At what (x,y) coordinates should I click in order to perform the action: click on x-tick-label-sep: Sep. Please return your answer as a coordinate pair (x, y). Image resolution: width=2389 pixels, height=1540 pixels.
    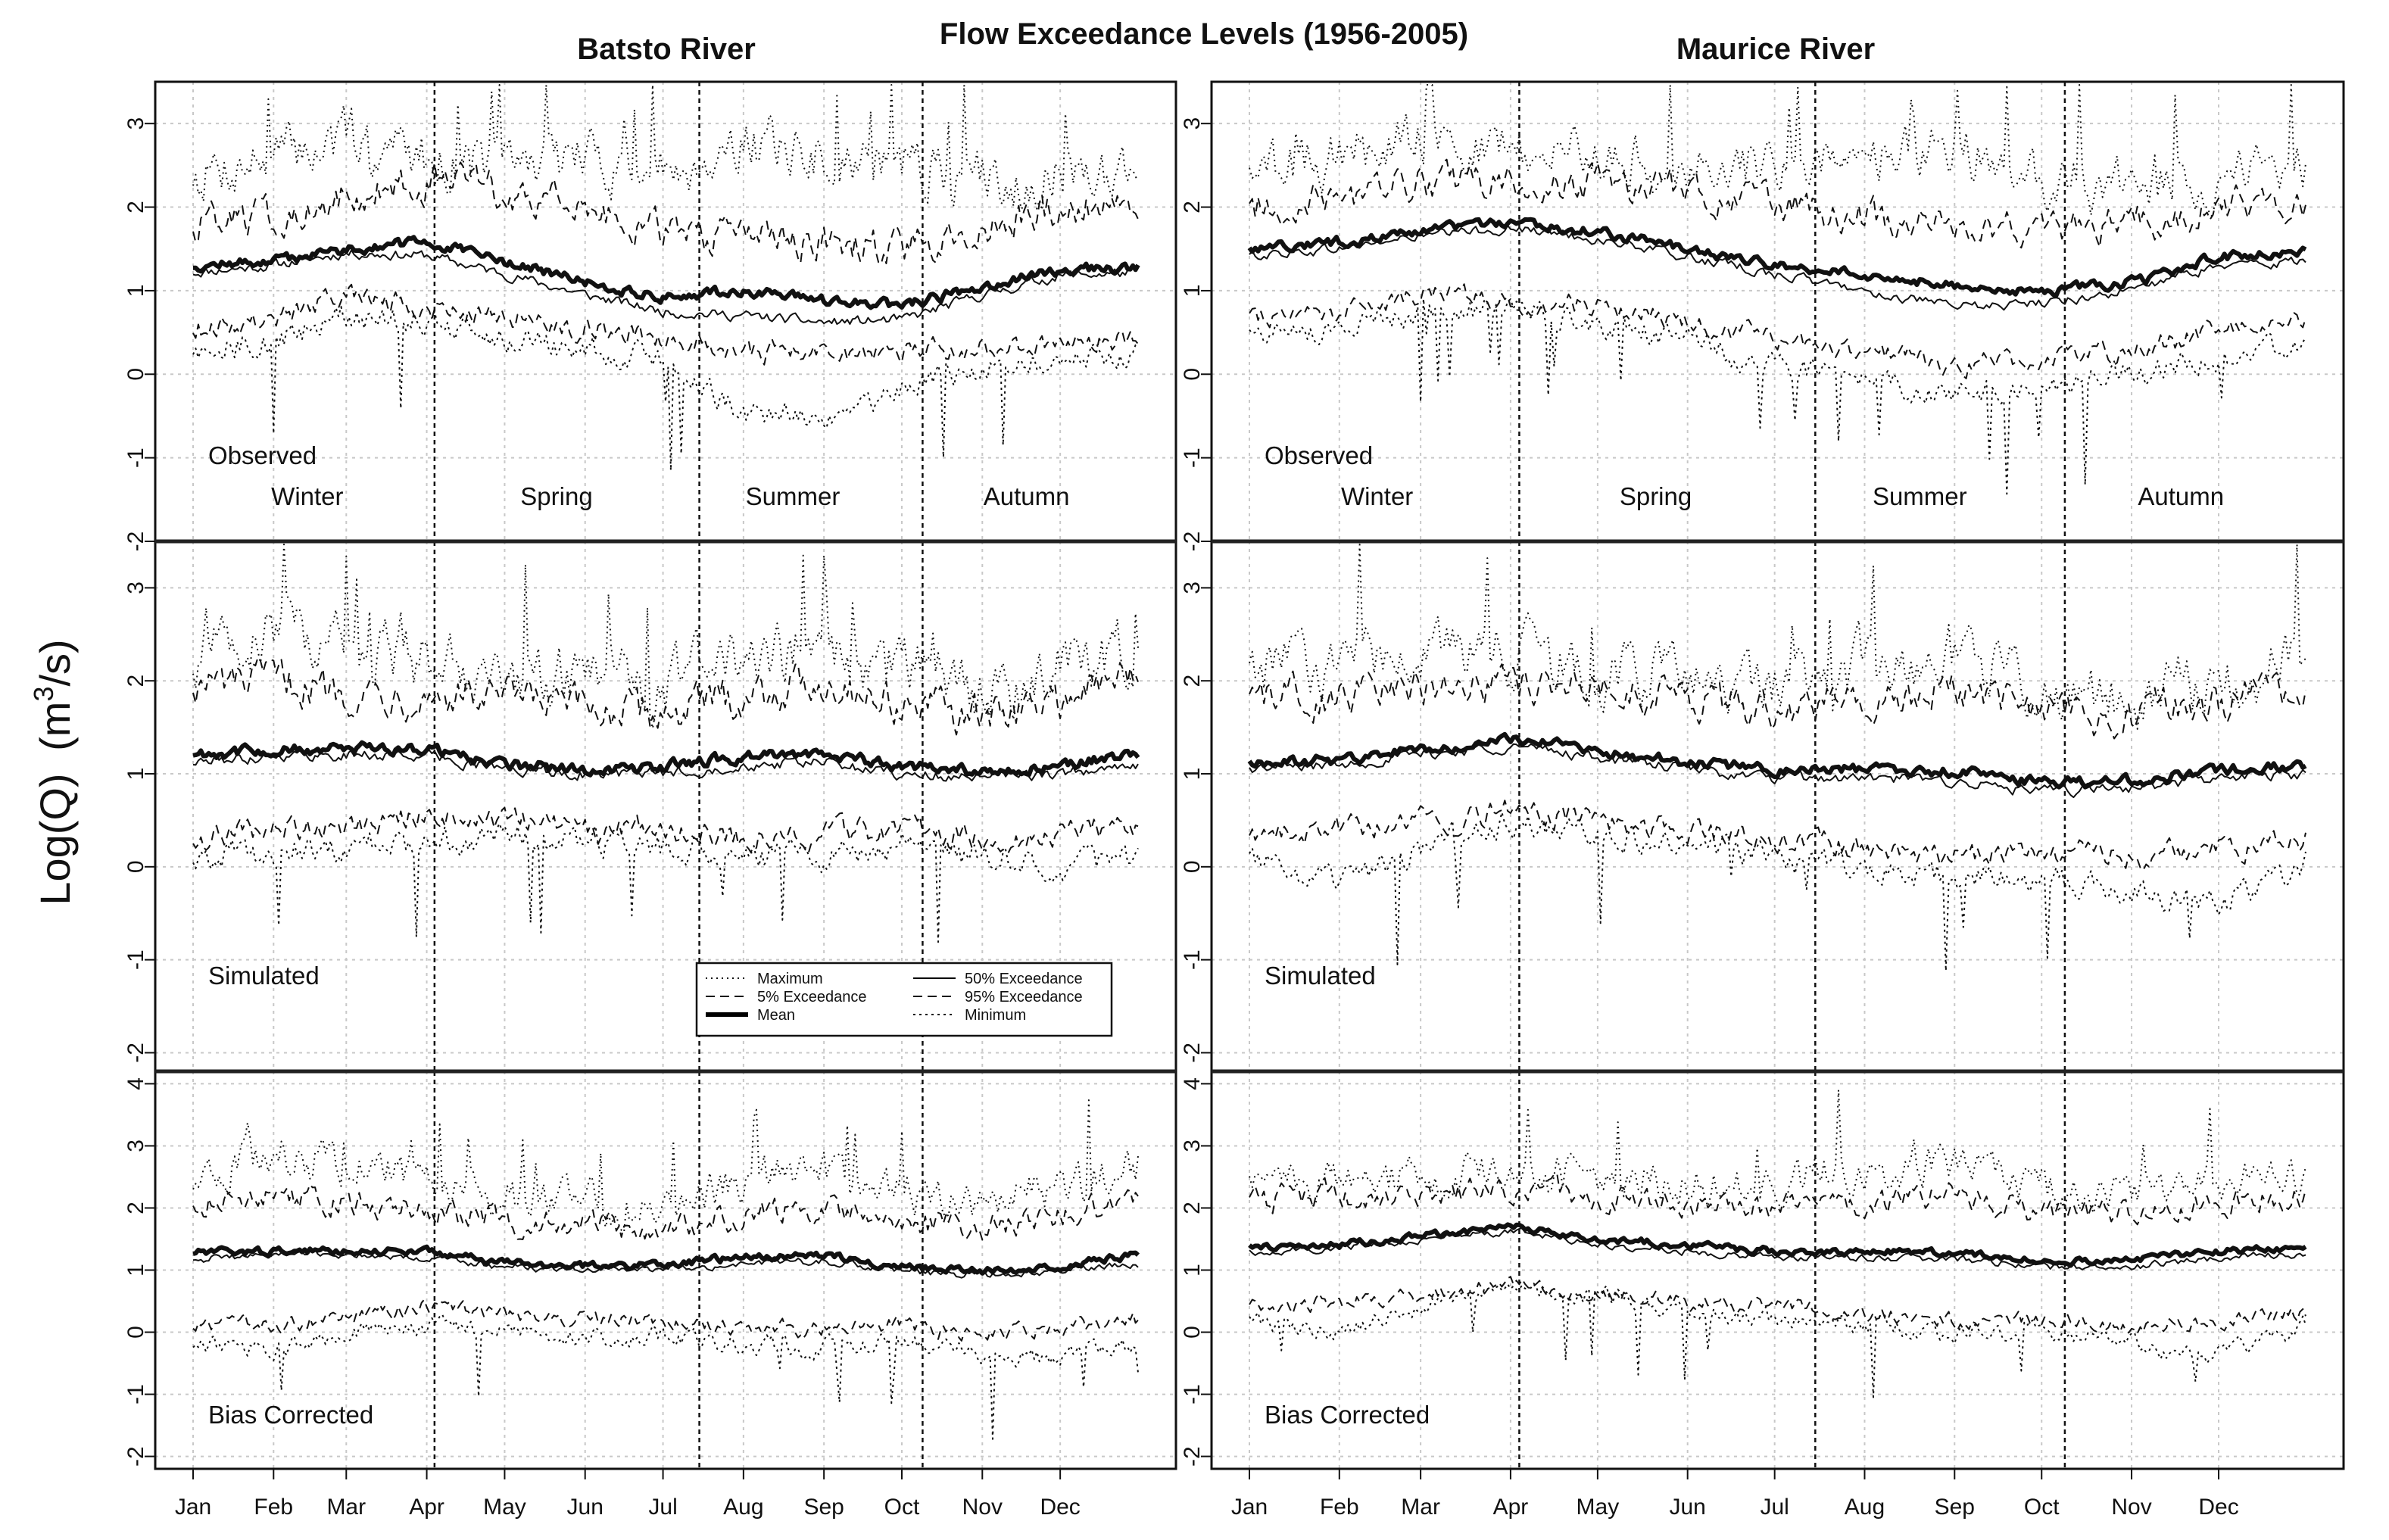
    Looking at the image, I should click on (1955, 1508).